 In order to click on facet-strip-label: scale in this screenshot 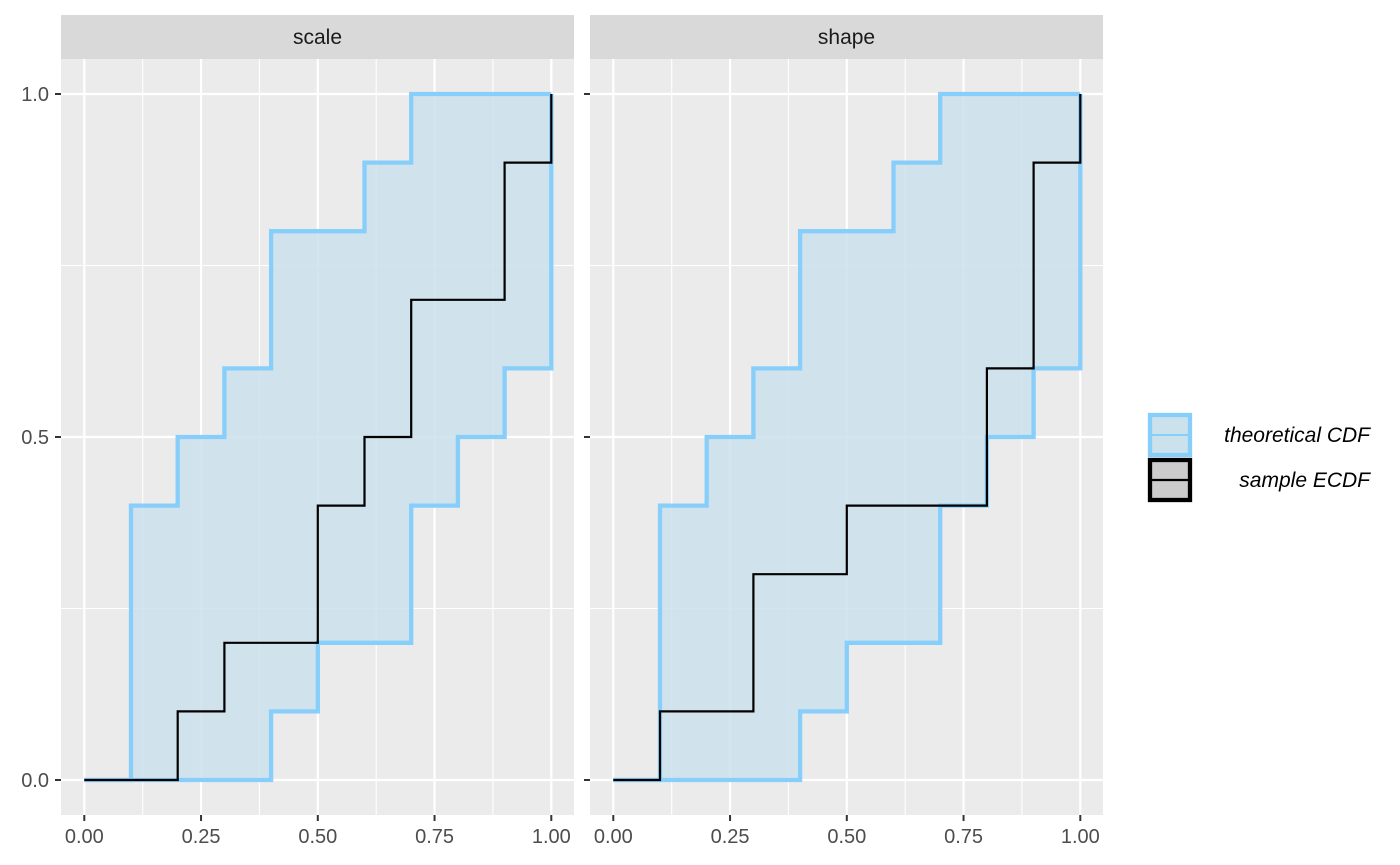, I will do `click(317, 37)`.